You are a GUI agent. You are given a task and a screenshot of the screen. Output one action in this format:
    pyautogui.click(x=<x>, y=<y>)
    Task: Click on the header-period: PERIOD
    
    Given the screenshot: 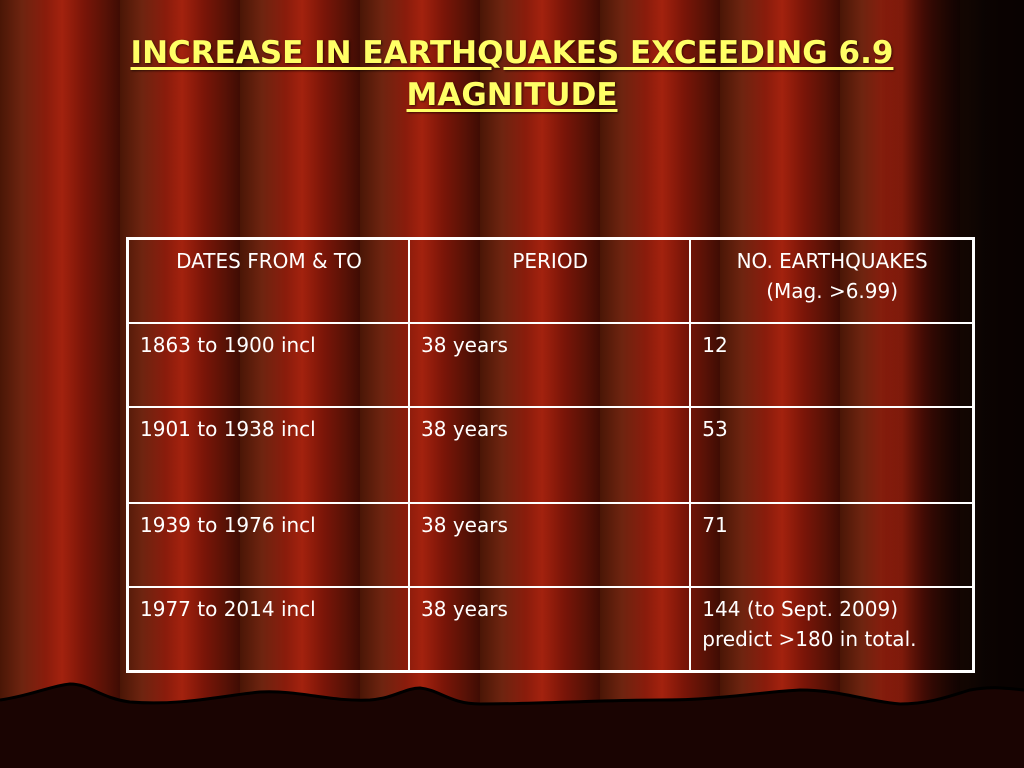 What is the action you would take?
    pyautogui.click(x=550, y=280)
    